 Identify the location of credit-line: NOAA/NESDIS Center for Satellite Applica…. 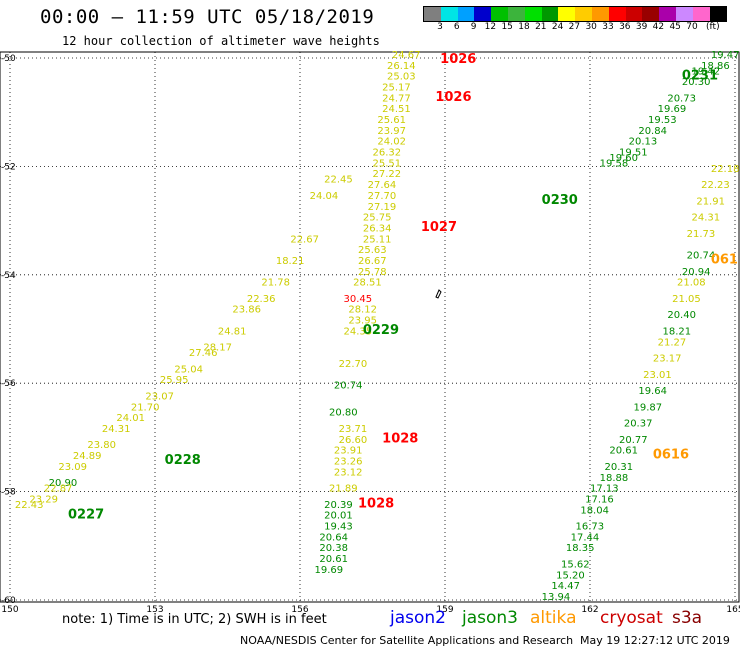
(407, 640).